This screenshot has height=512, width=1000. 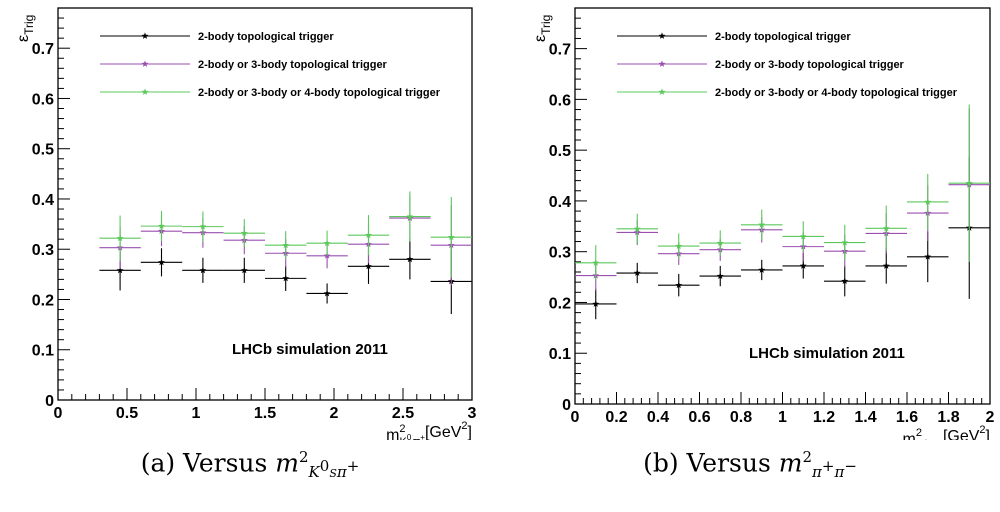 I want to click on x-tick-label: 0.2, so click(x=616, y=417).